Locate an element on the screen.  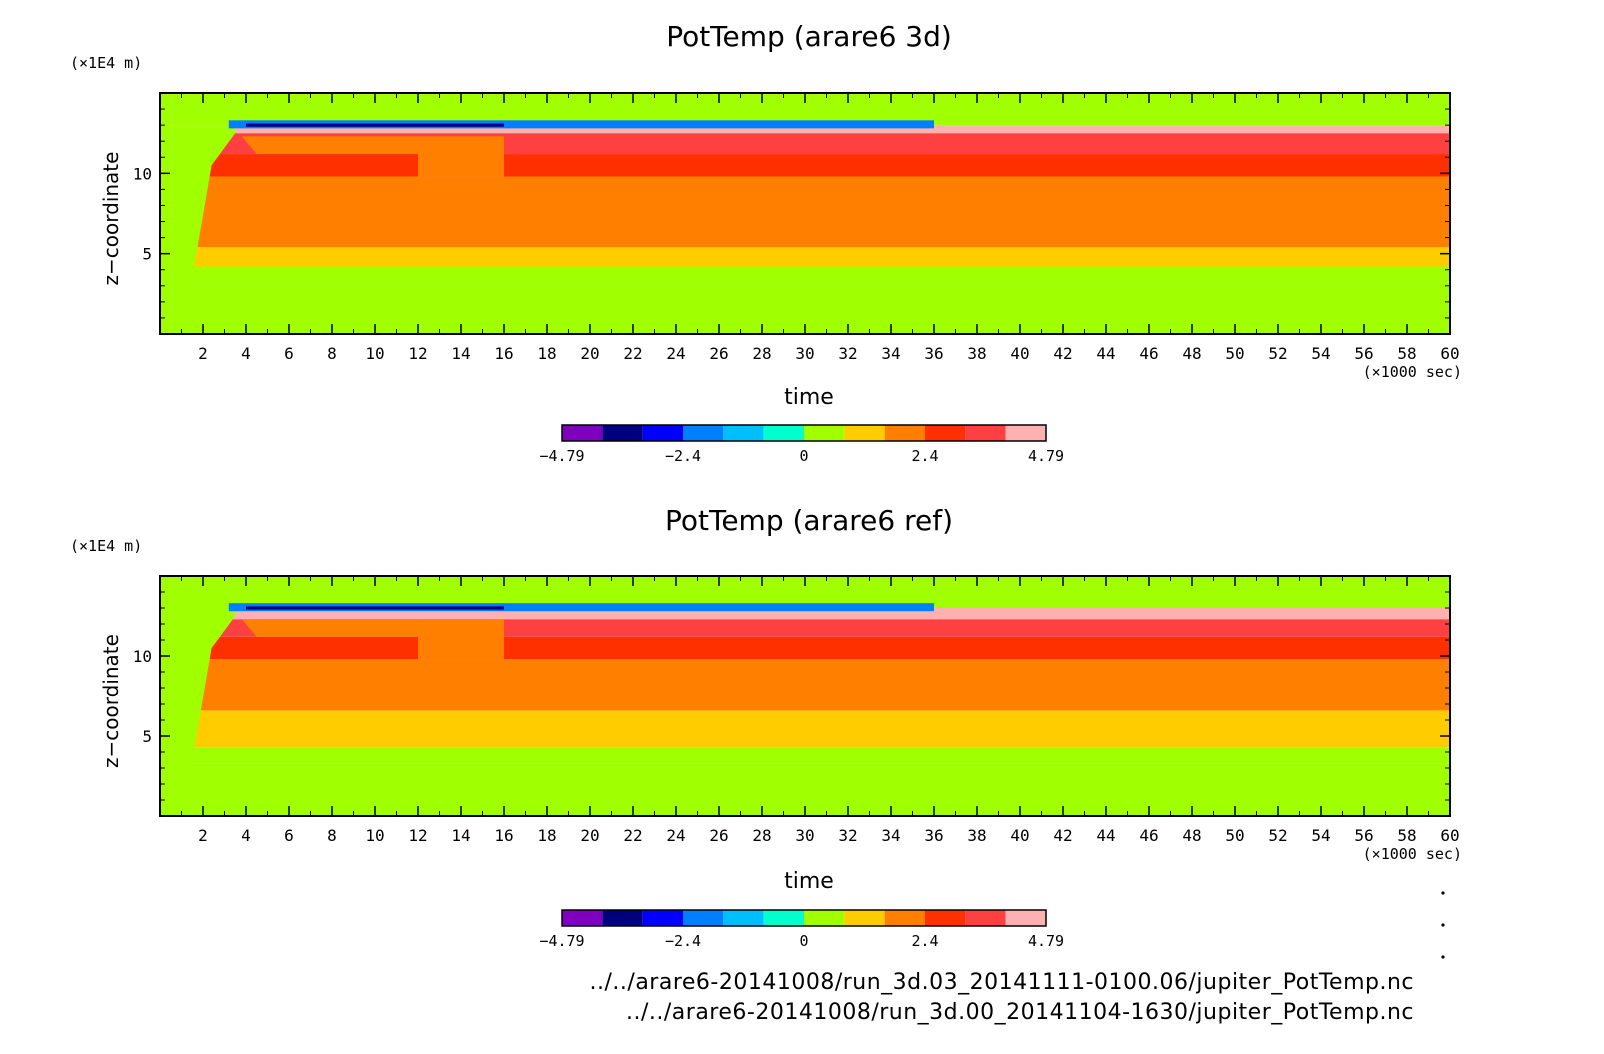
x-tick-label-2-32: 32 is located at coordinates (847, 835).